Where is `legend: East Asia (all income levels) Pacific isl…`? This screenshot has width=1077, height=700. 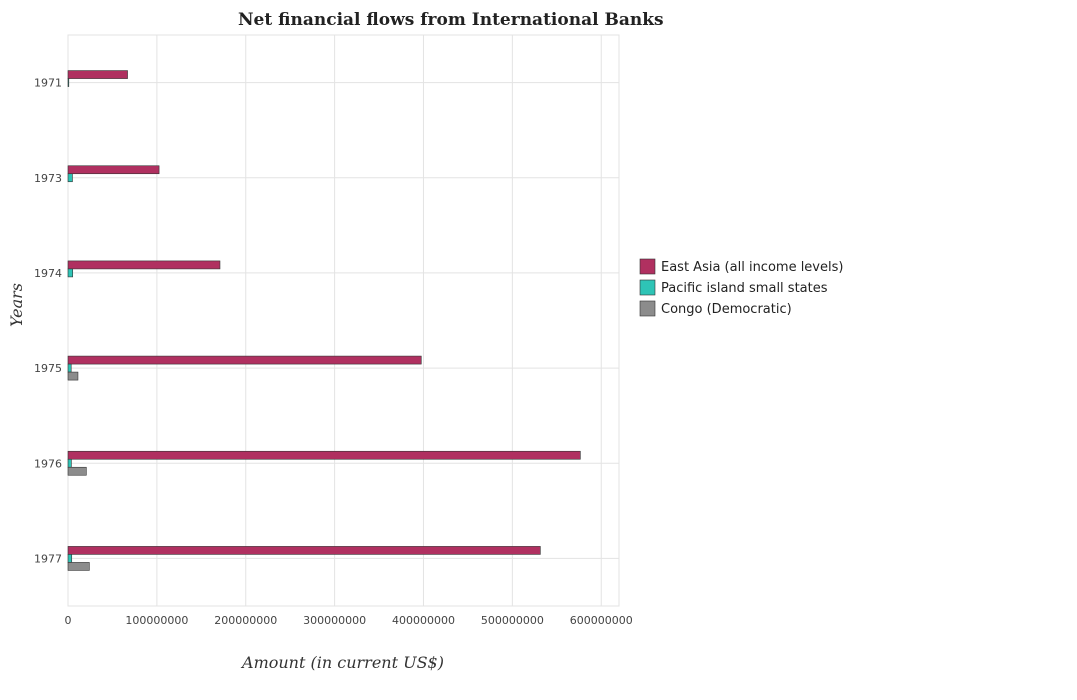
legend: East Asia (all income levels) Pacific isl… is located at coordinates (741, 287).